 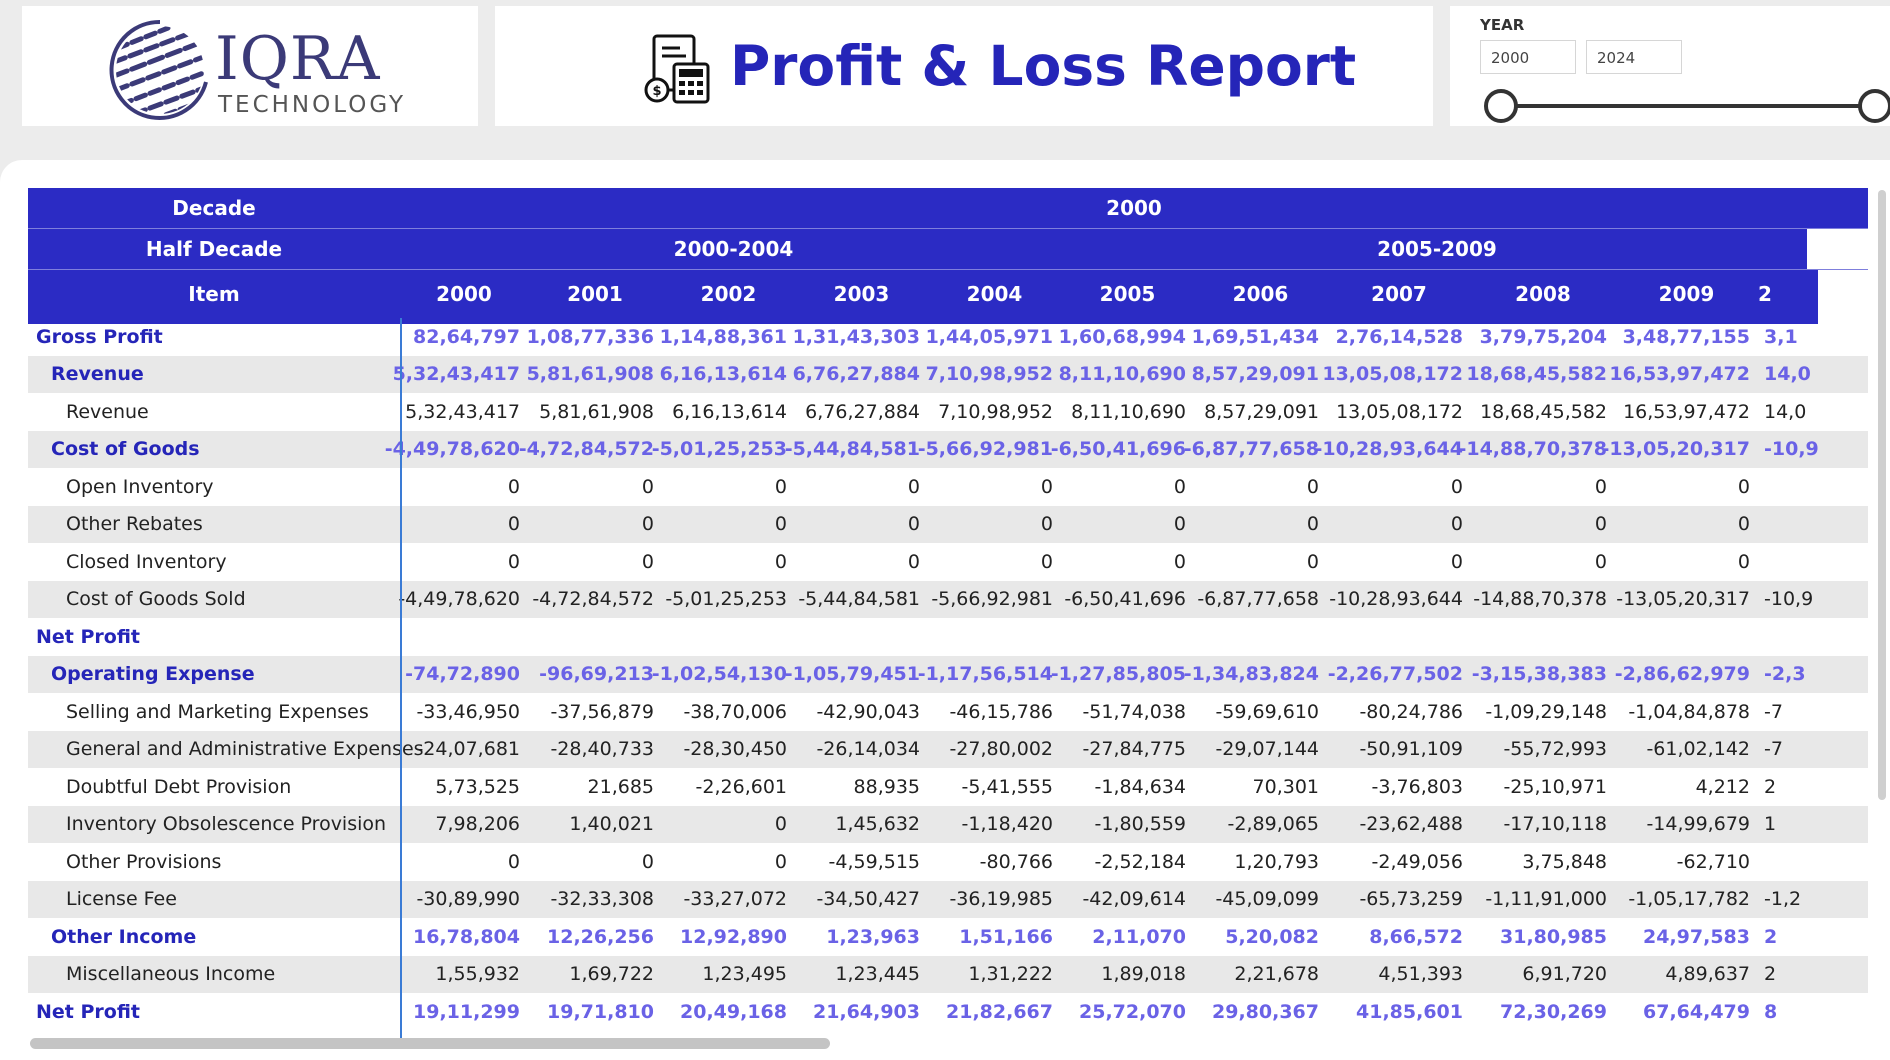 I want to click on value-cell: -10,28,93,644, so click(x=1396, y=599).